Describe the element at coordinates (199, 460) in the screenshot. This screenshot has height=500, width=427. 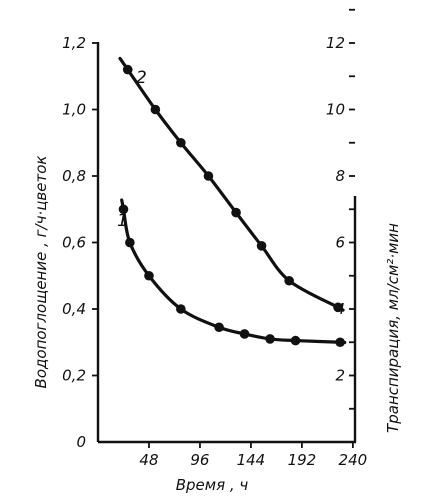
I see `x-tick-label: 96` at that location.